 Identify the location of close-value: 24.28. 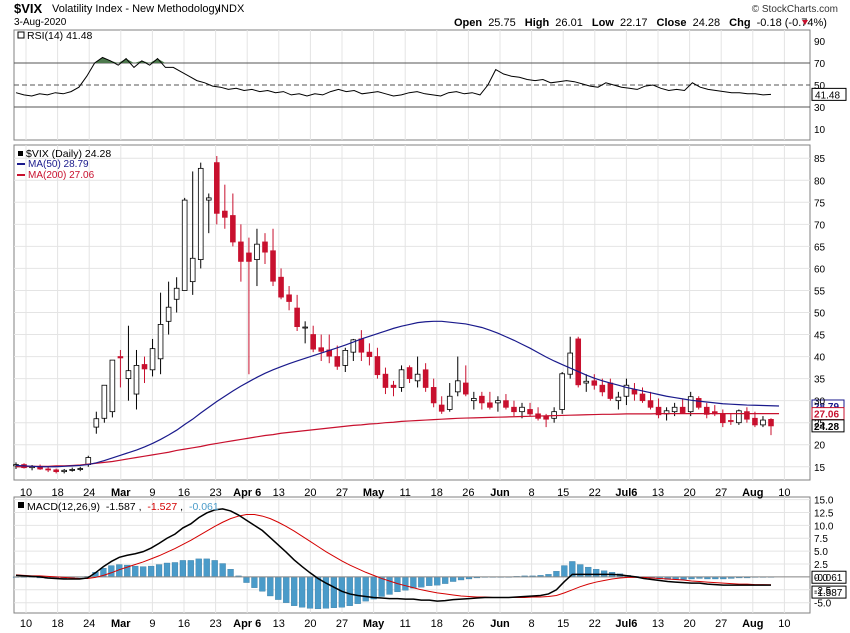
(707, 23).